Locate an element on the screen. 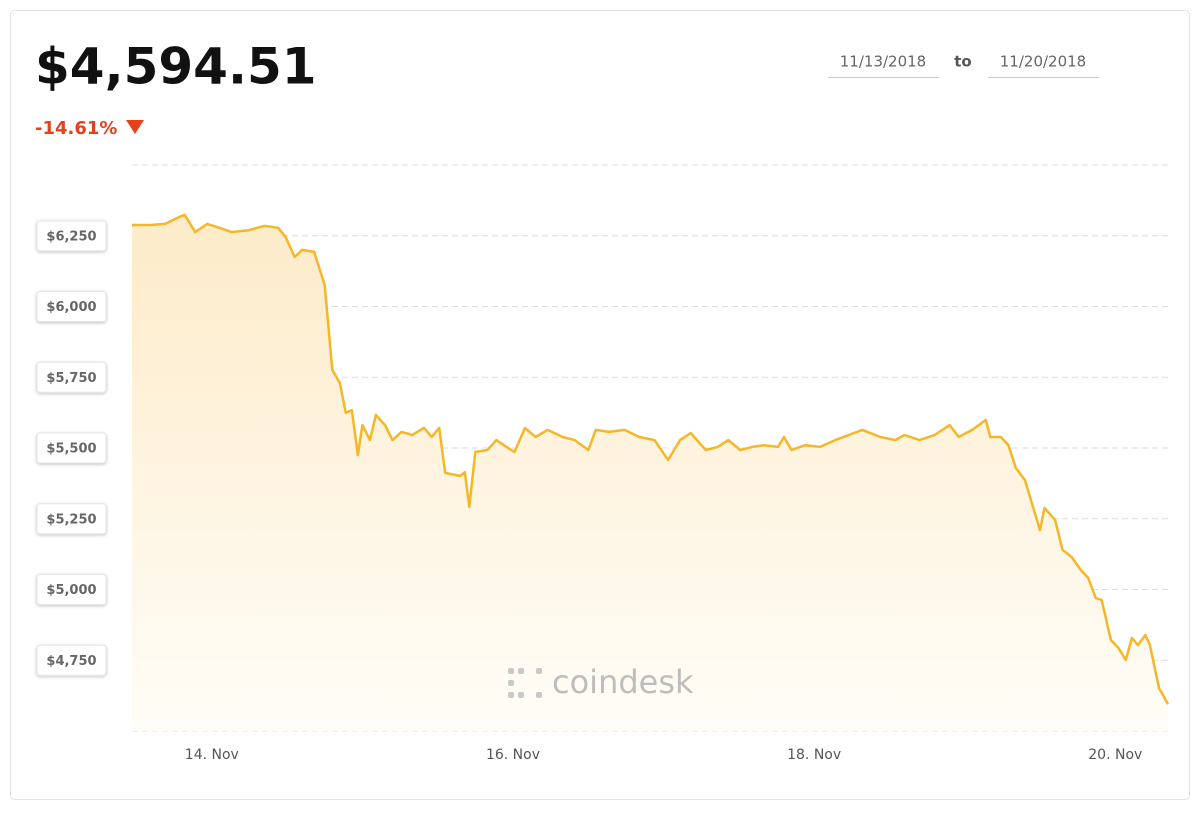 This screenshot has height=815, width=1200. y-tick-label: $6,000 is located at coordinates (71, 307).